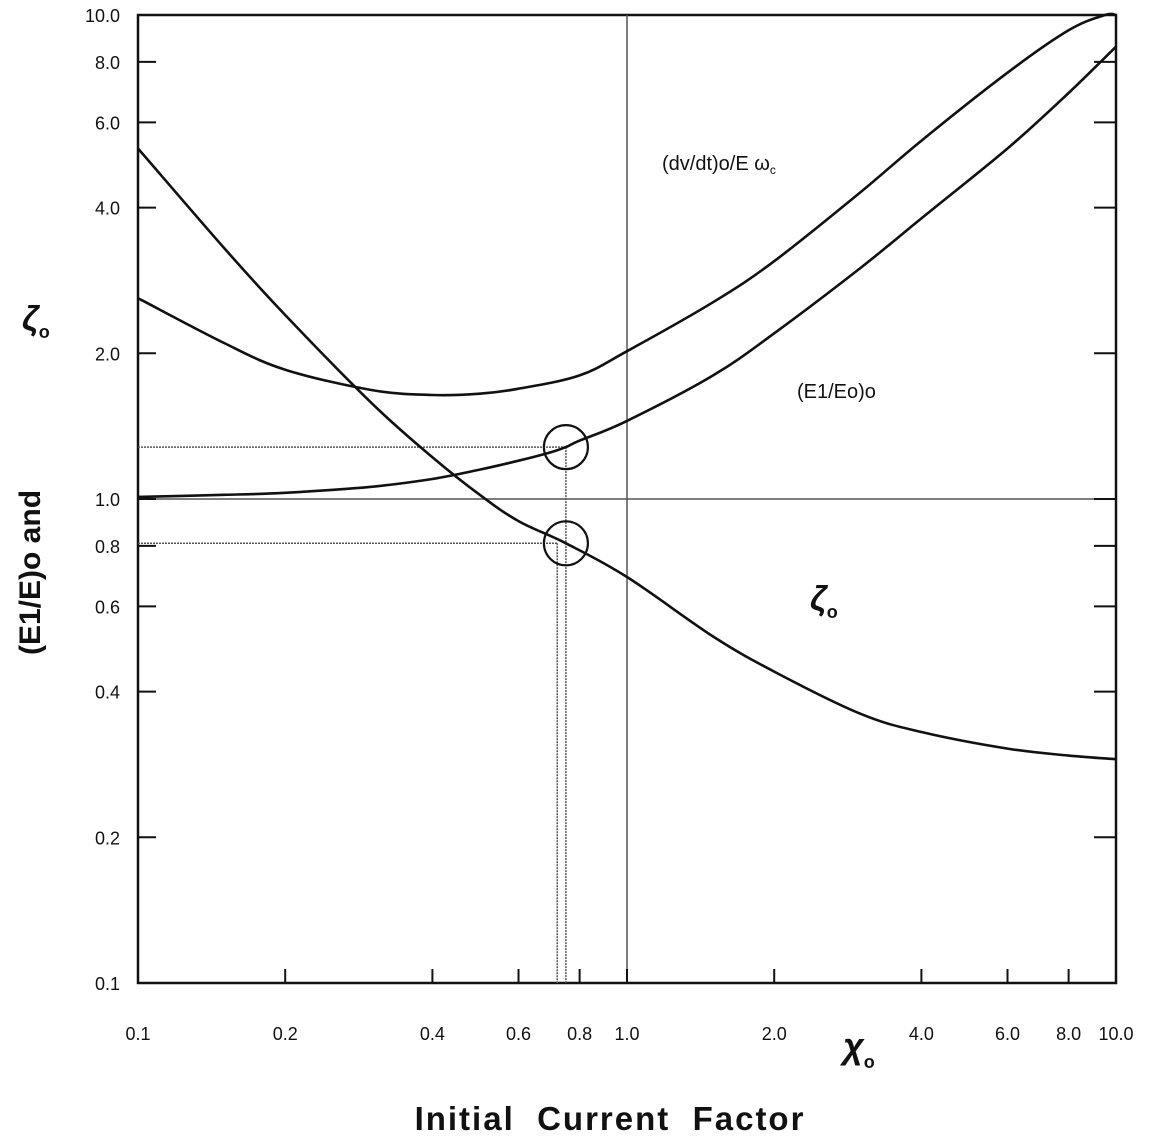 Image resolution: width=1162 pixels, height=1144 pixels. What do you see at coordinates (626, 1034) in the screenshot?
I see `x-tick-label: 1.0` at bounding box center [626, 1034].